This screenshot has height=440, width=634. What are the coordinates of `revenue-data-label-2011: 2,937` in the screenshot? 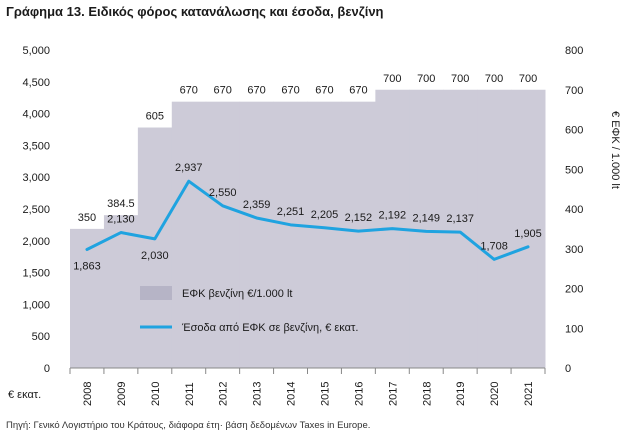 It's located at (189, 168).